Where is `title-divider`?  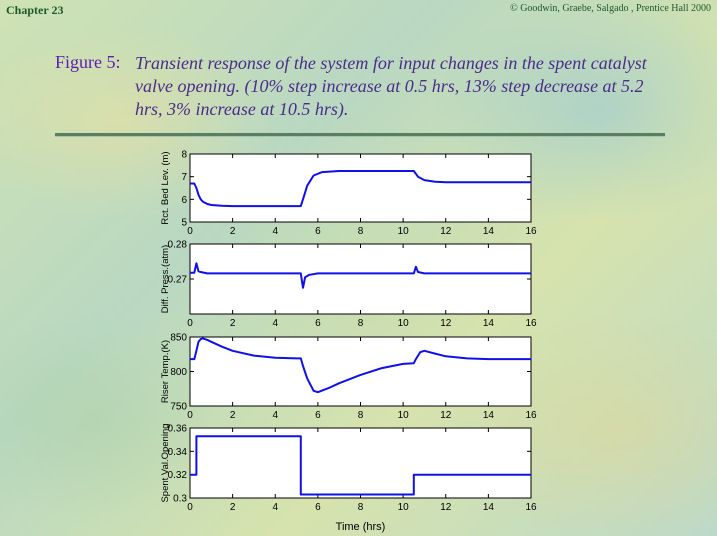
title-divider is located at coordinates (360, 134).